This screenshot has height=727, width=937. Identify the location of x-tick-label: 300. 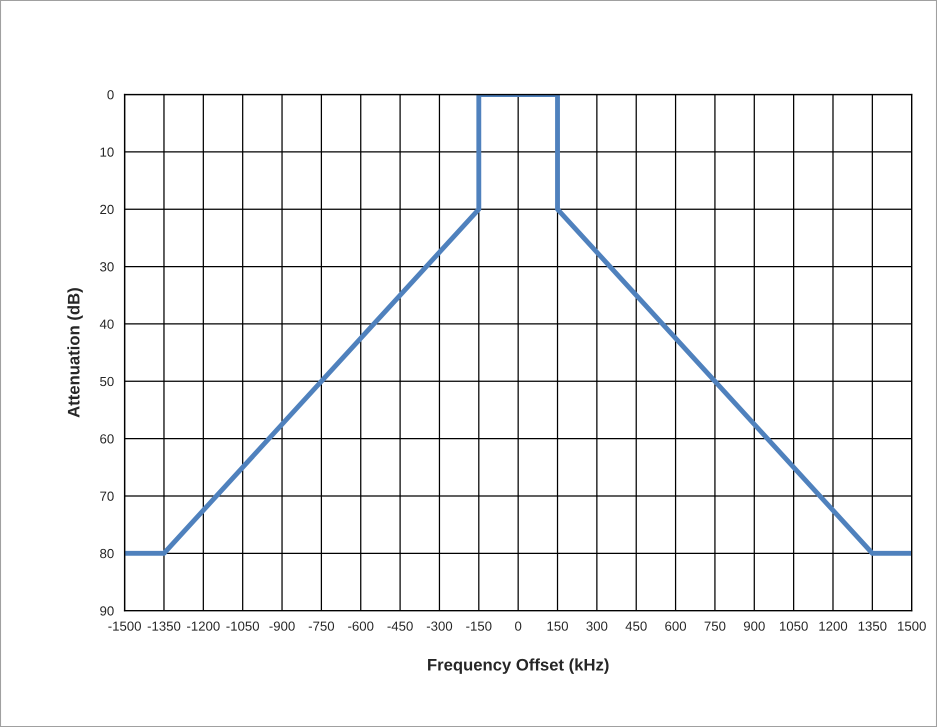
(597, 626).